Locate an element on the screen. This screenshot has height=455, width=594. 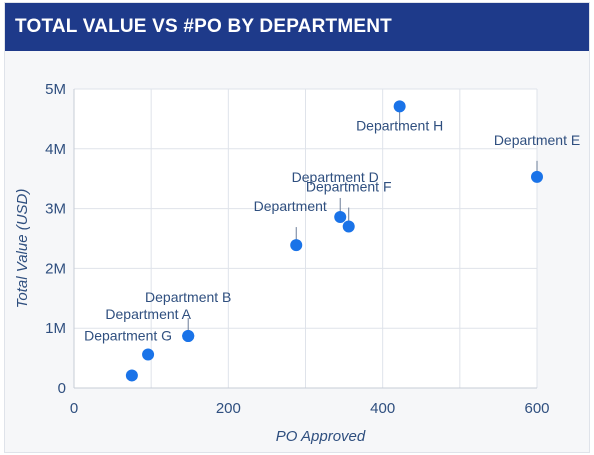
point-label: Department F is located at coordinates (349, 187).